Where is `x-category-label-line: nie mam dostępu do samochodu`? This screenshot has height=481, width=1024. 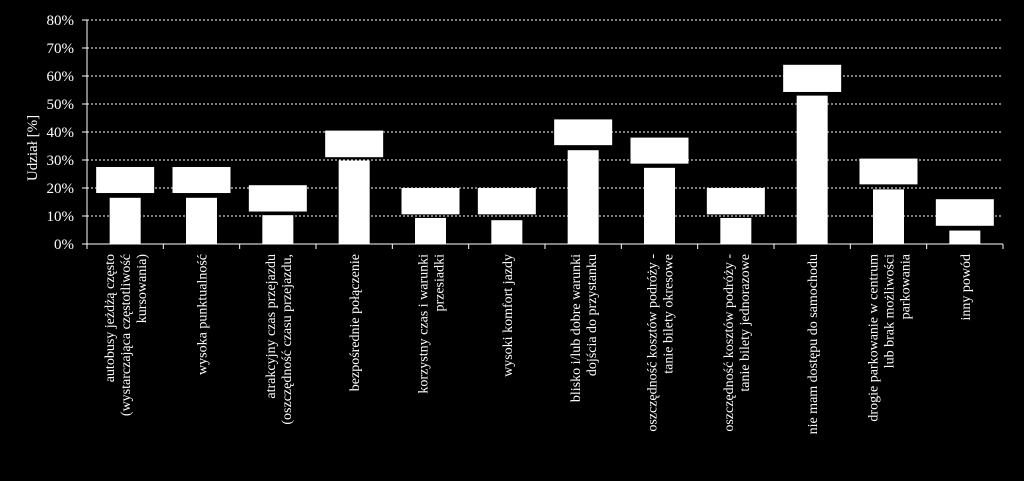 x-category-label-line: nie mam dostępu do samochodu is located at coordinates (813, 344).